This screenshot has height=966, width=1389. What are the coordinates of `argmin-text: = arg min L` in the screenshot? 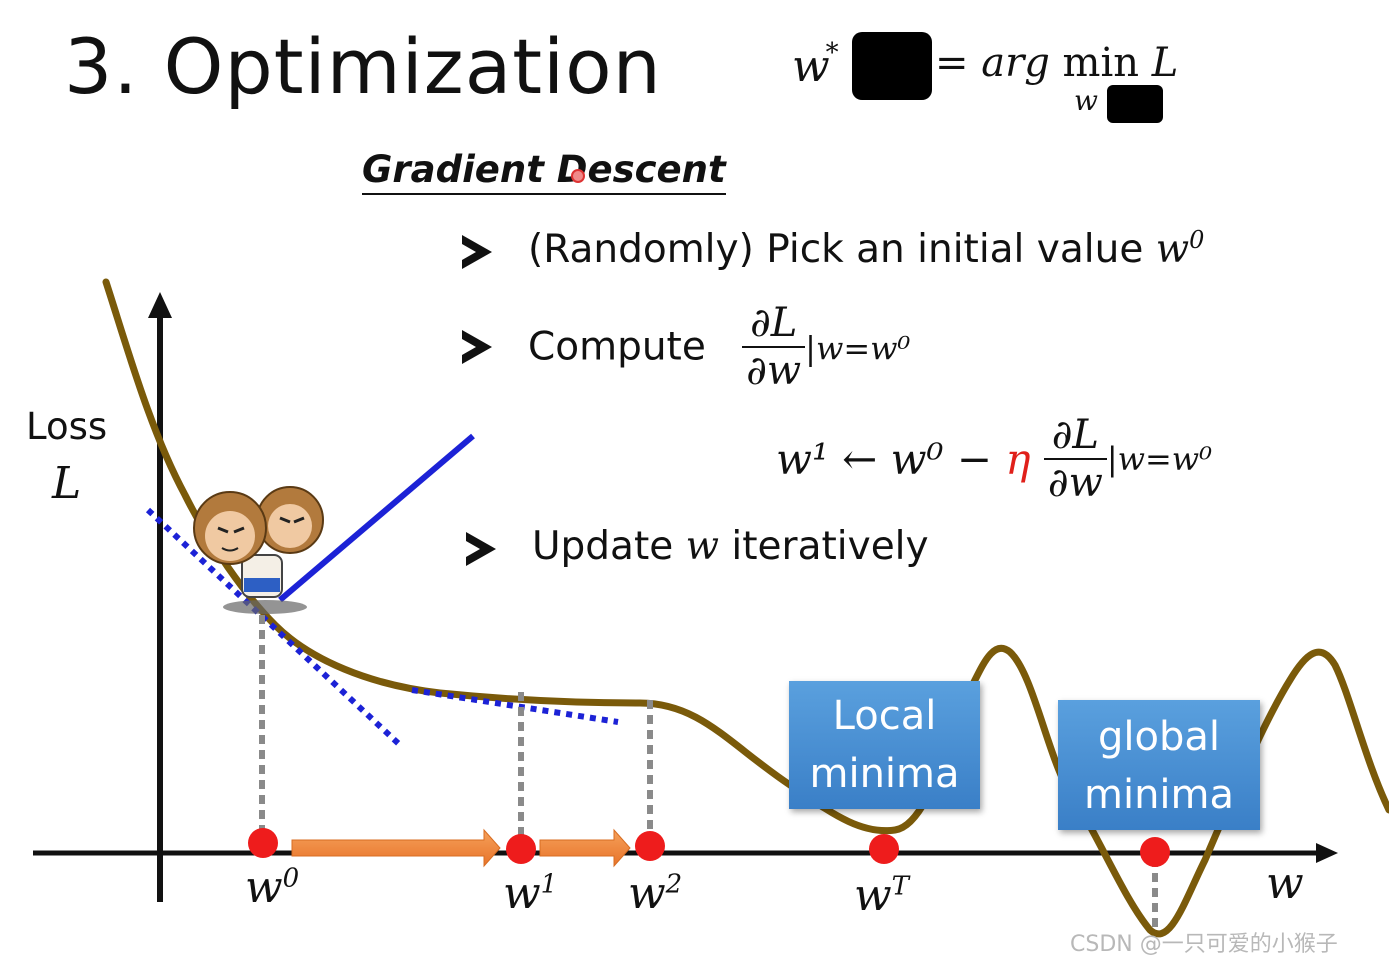 It's located at (1057, 63).